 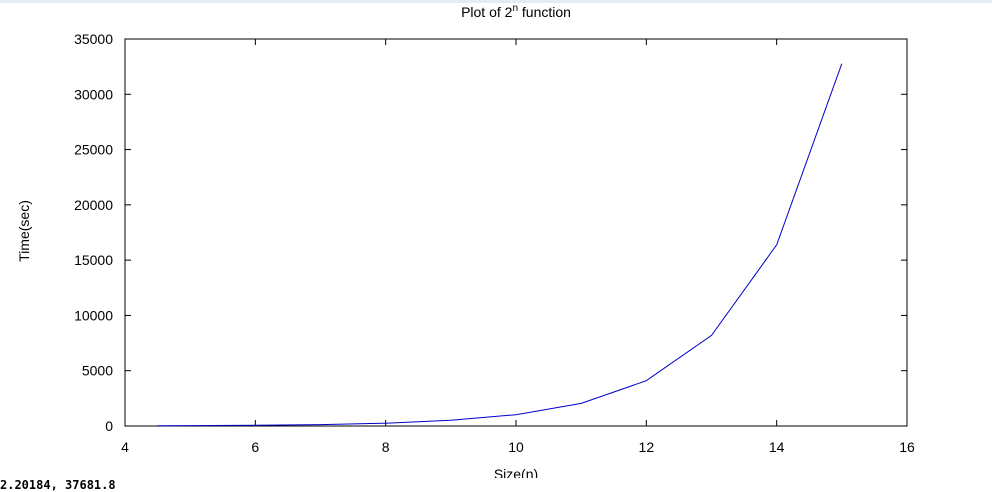 What do you see at coordinates (93, 94) in the screenshot?
I see `y-tick-label: 30000` at bounding box center [93, 94].